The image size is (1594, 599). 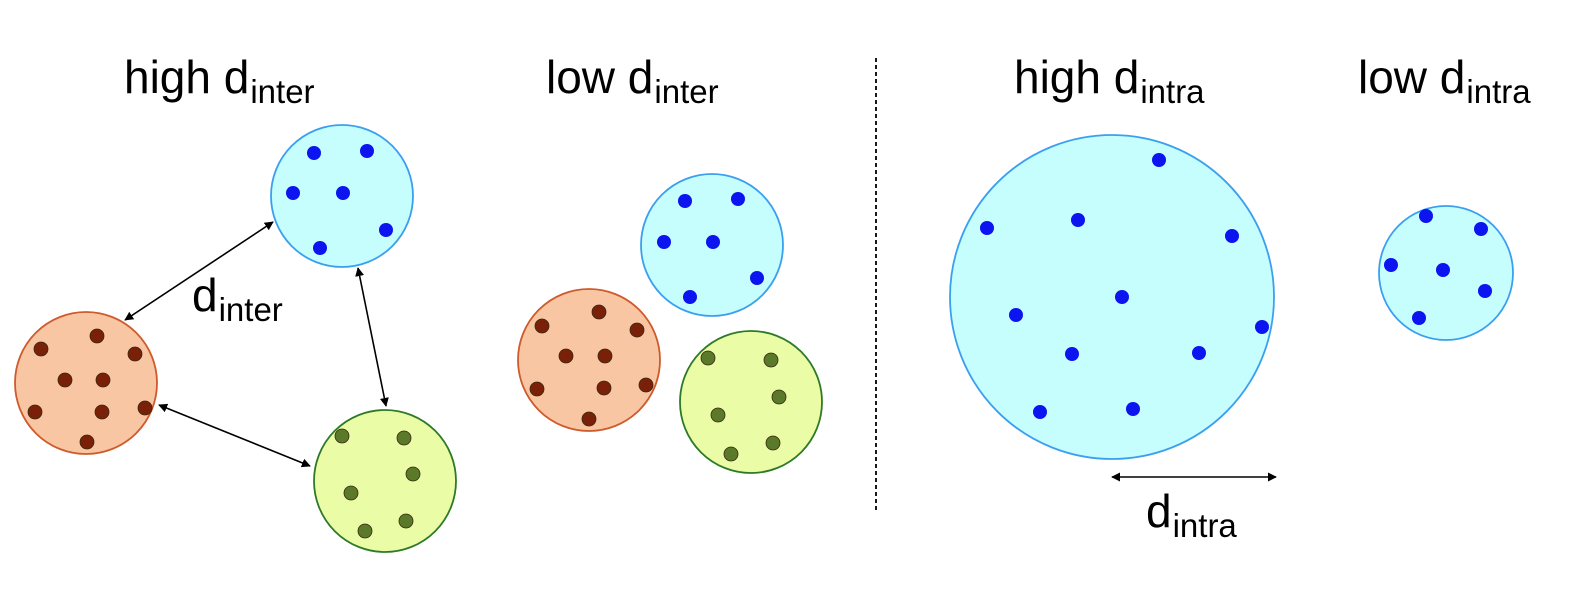 What do you see at coordinates (589, 360) in the screenshot?
I see `cluster-low-inter-orange` at bounding box center [589, 360].